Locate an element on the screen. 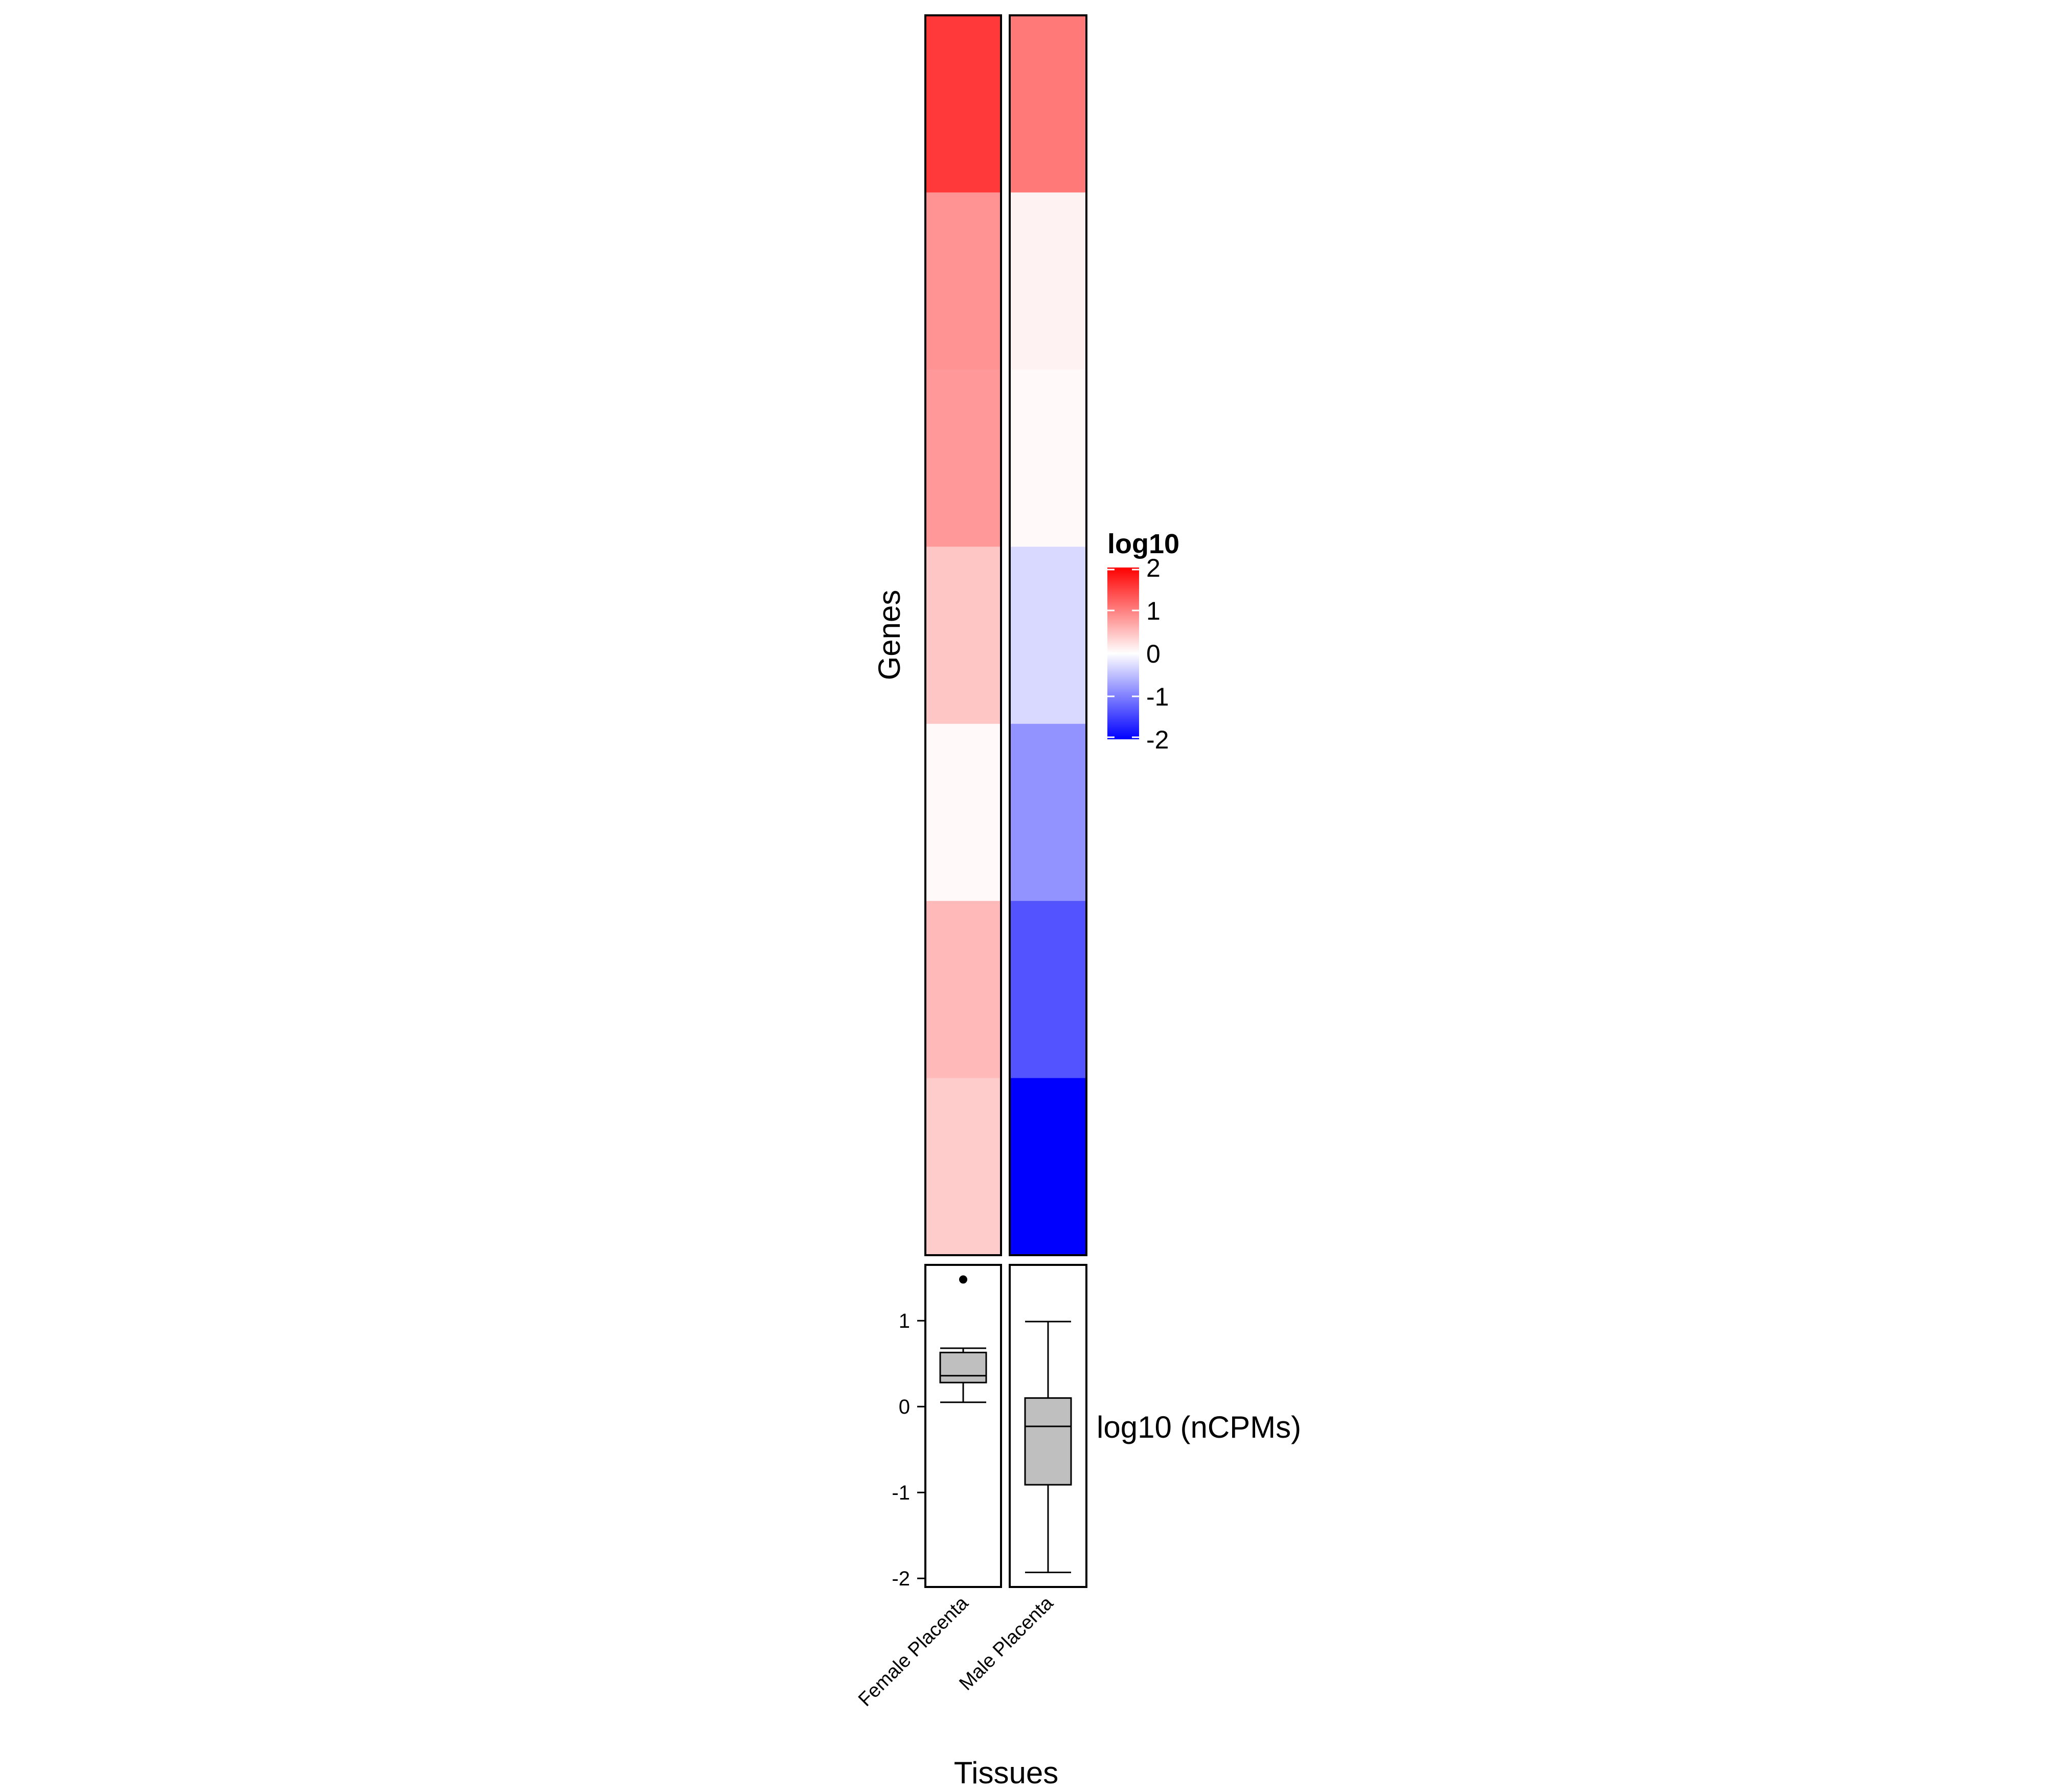  legend-tick-label: 0 is located at coordinates (1153, 654).